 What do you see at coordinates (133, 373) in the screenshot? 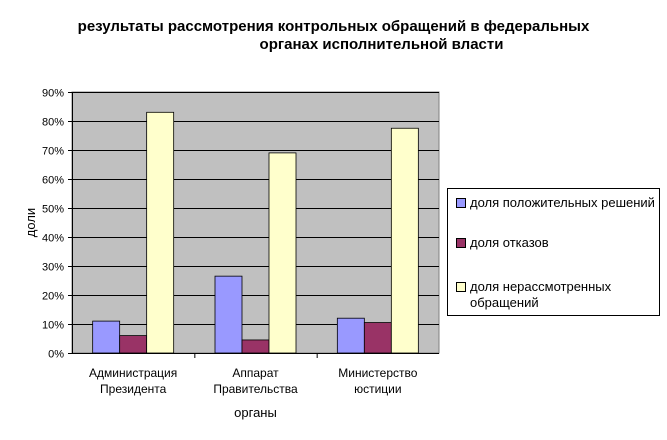
I see `x-tick-label: Администрация` at bounding box center [133, 373].